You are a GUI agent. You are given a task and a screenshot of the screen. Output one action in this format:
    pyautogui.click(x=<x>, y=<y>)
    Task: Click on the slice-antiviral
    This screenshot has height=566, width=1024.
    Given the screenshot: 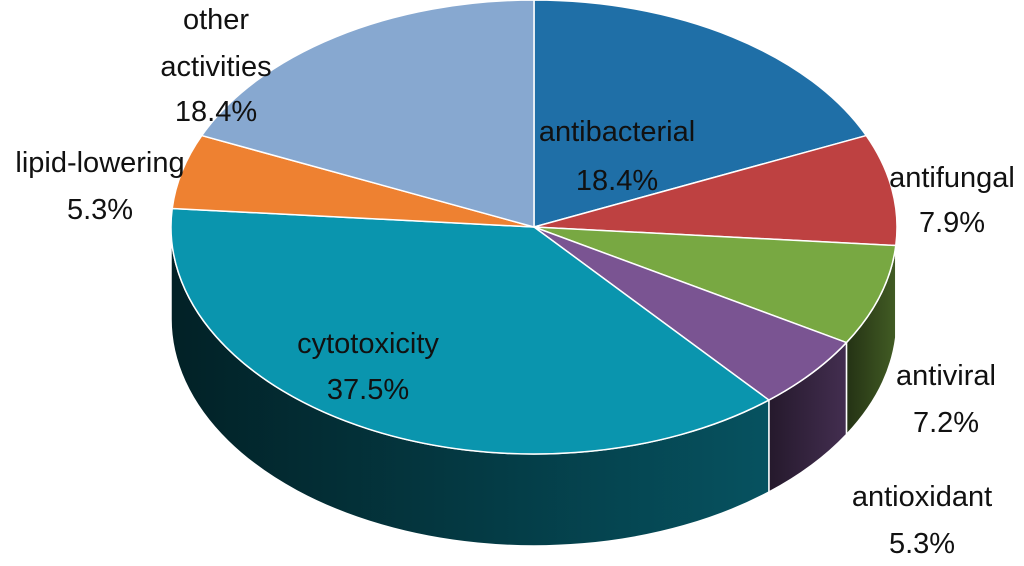 What is the action you would take?
    pyautogui.click(x=715, y=285)
    